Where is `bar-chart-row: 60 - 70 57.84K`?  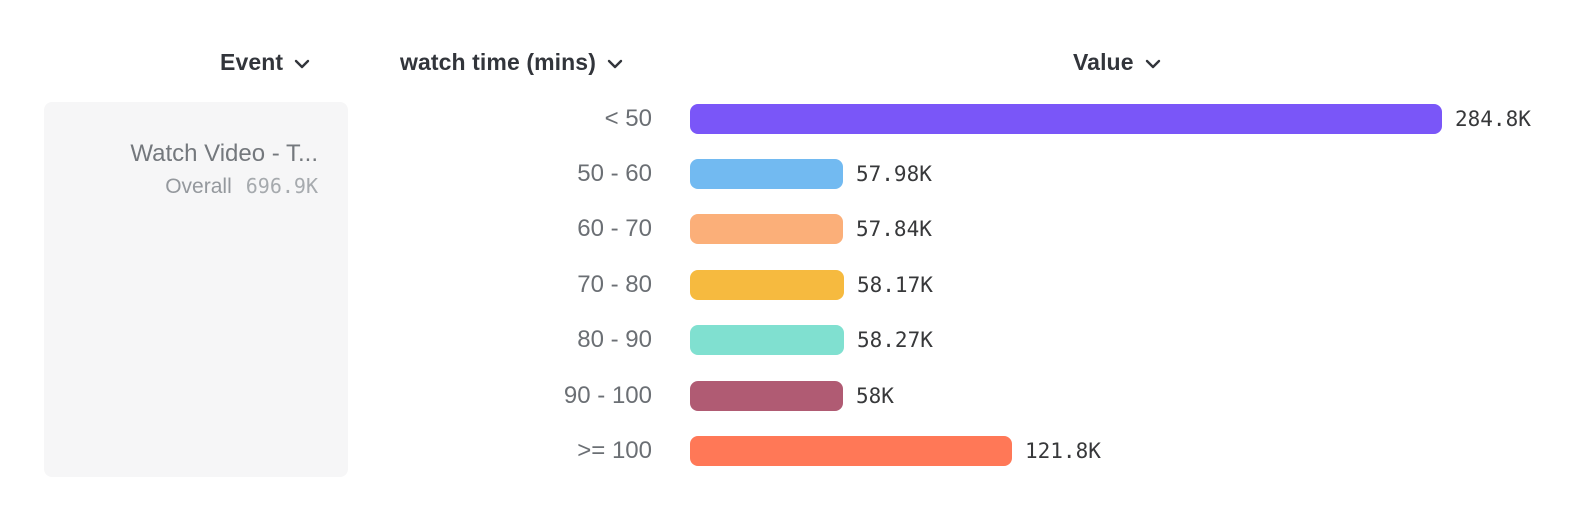
bar-chart-row: 60 - 70 57.84K is located at coordinates (796, 229).